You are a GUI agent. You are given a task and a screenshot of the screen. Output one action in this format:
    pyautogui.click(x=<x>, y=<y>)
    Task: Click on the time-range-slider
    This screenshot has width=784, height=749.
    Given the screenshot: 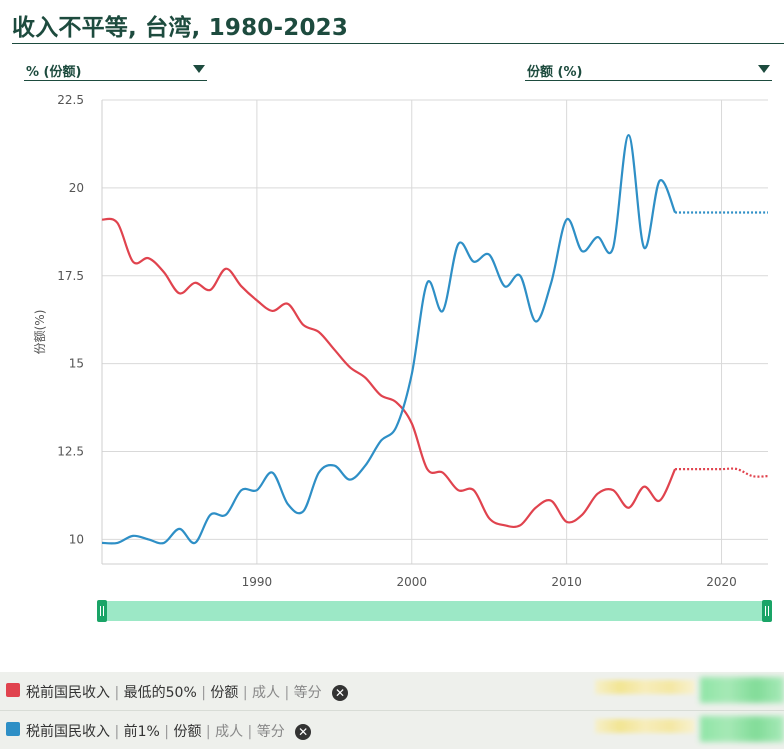 What is the action you would take?
    pyautogui.click(x=434, y=611)
    